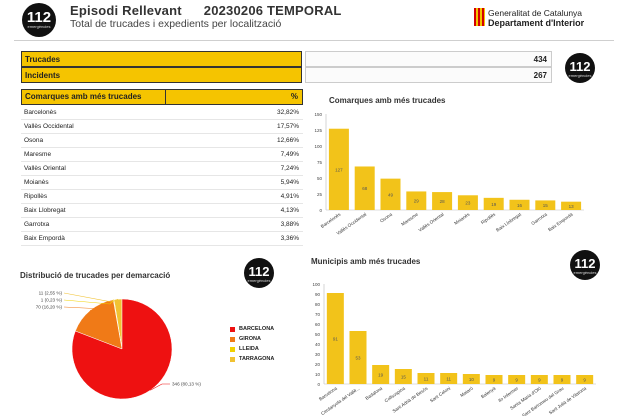 The width and height of the screenshot is (630, 420). Describe the element at coordinates (488, 392) in the screenshot. I see `x-tick-label: Balenyà` at that location.